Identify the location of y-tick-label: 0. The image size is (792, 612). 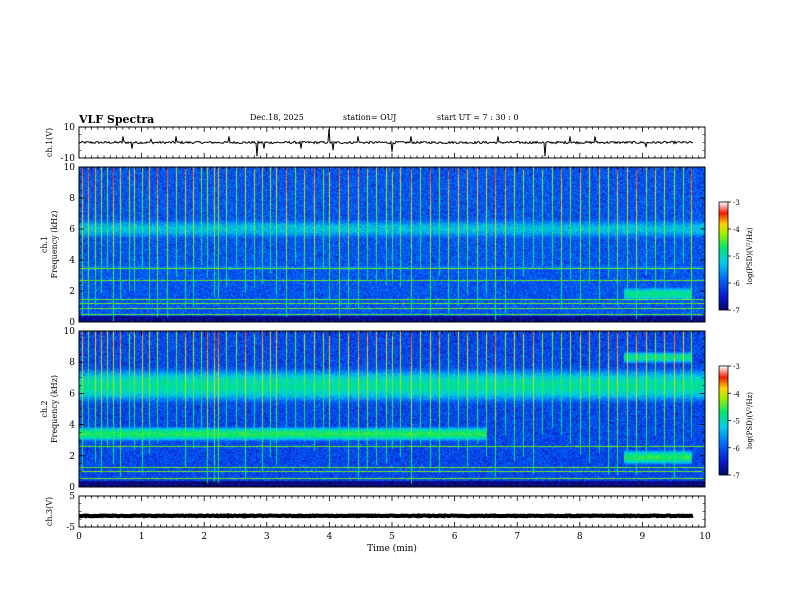
(72, 488).